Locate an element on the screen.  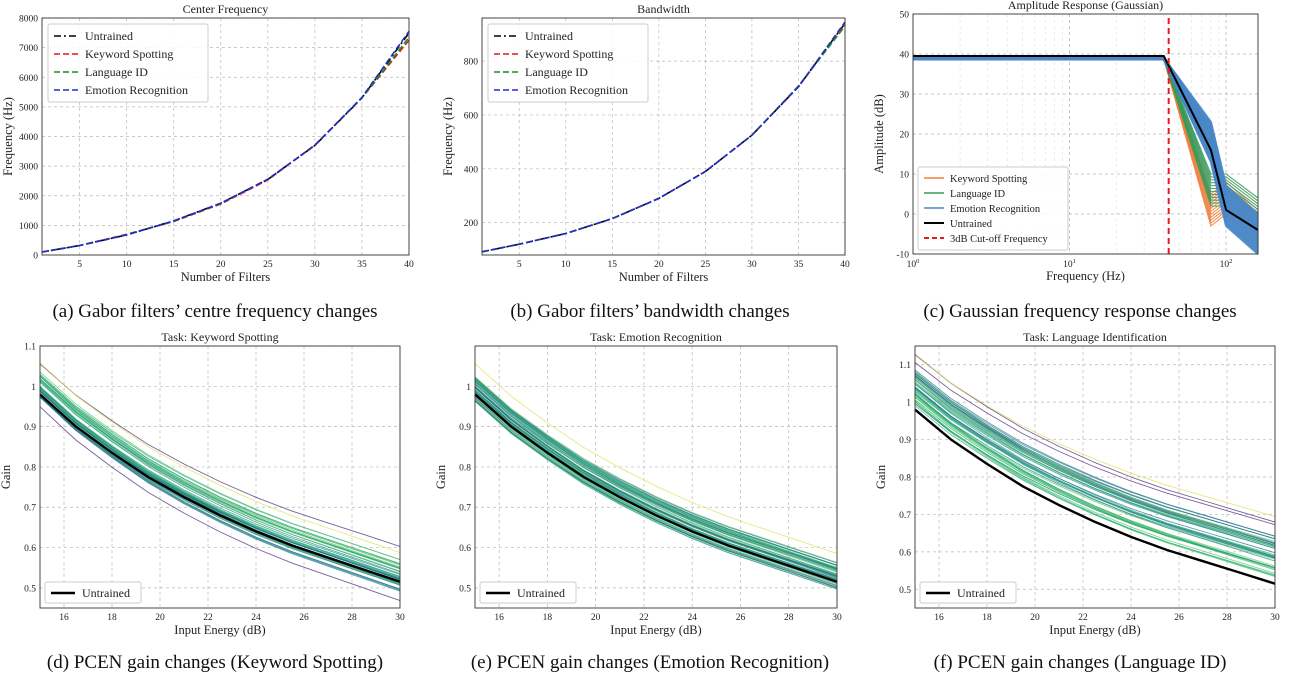
x-tick-label: 25 is located at coordinates (268, 265).